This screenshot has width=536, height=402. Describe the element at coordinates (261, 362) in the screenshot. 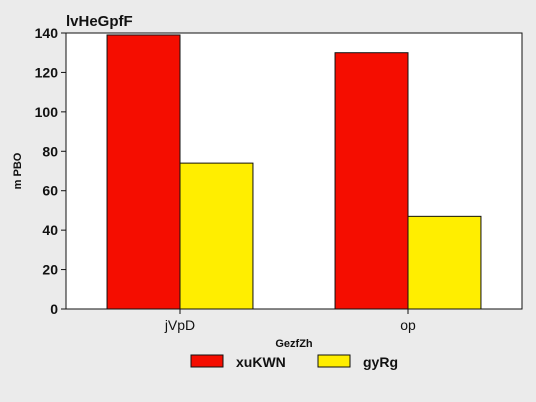

I see `legend-label-xuKWN: xuKWN` at that location.